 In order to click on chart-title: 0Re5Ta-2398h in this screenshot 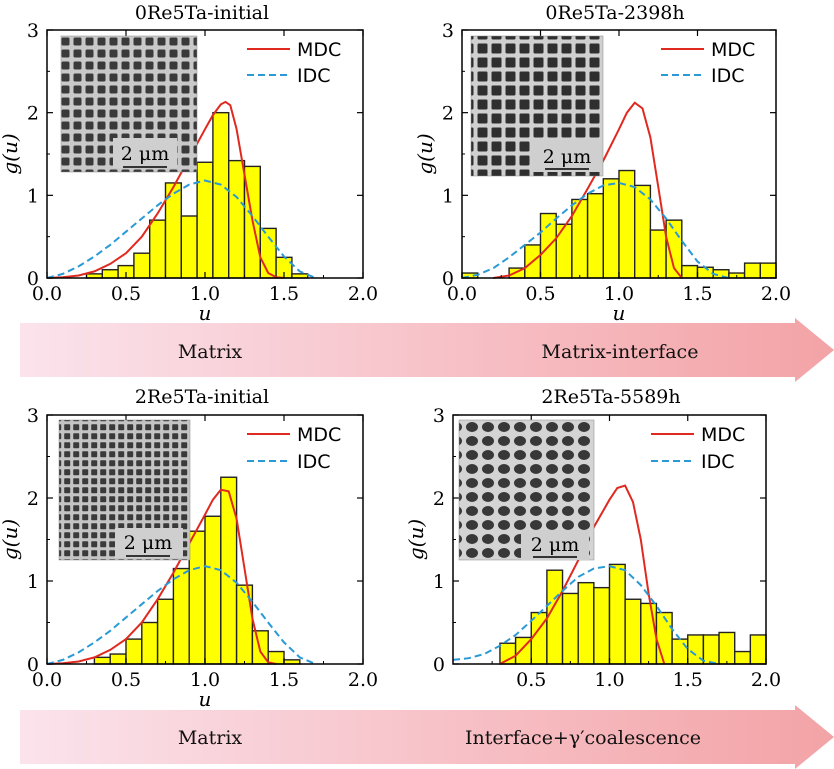, I will do `click(614, 13)`.